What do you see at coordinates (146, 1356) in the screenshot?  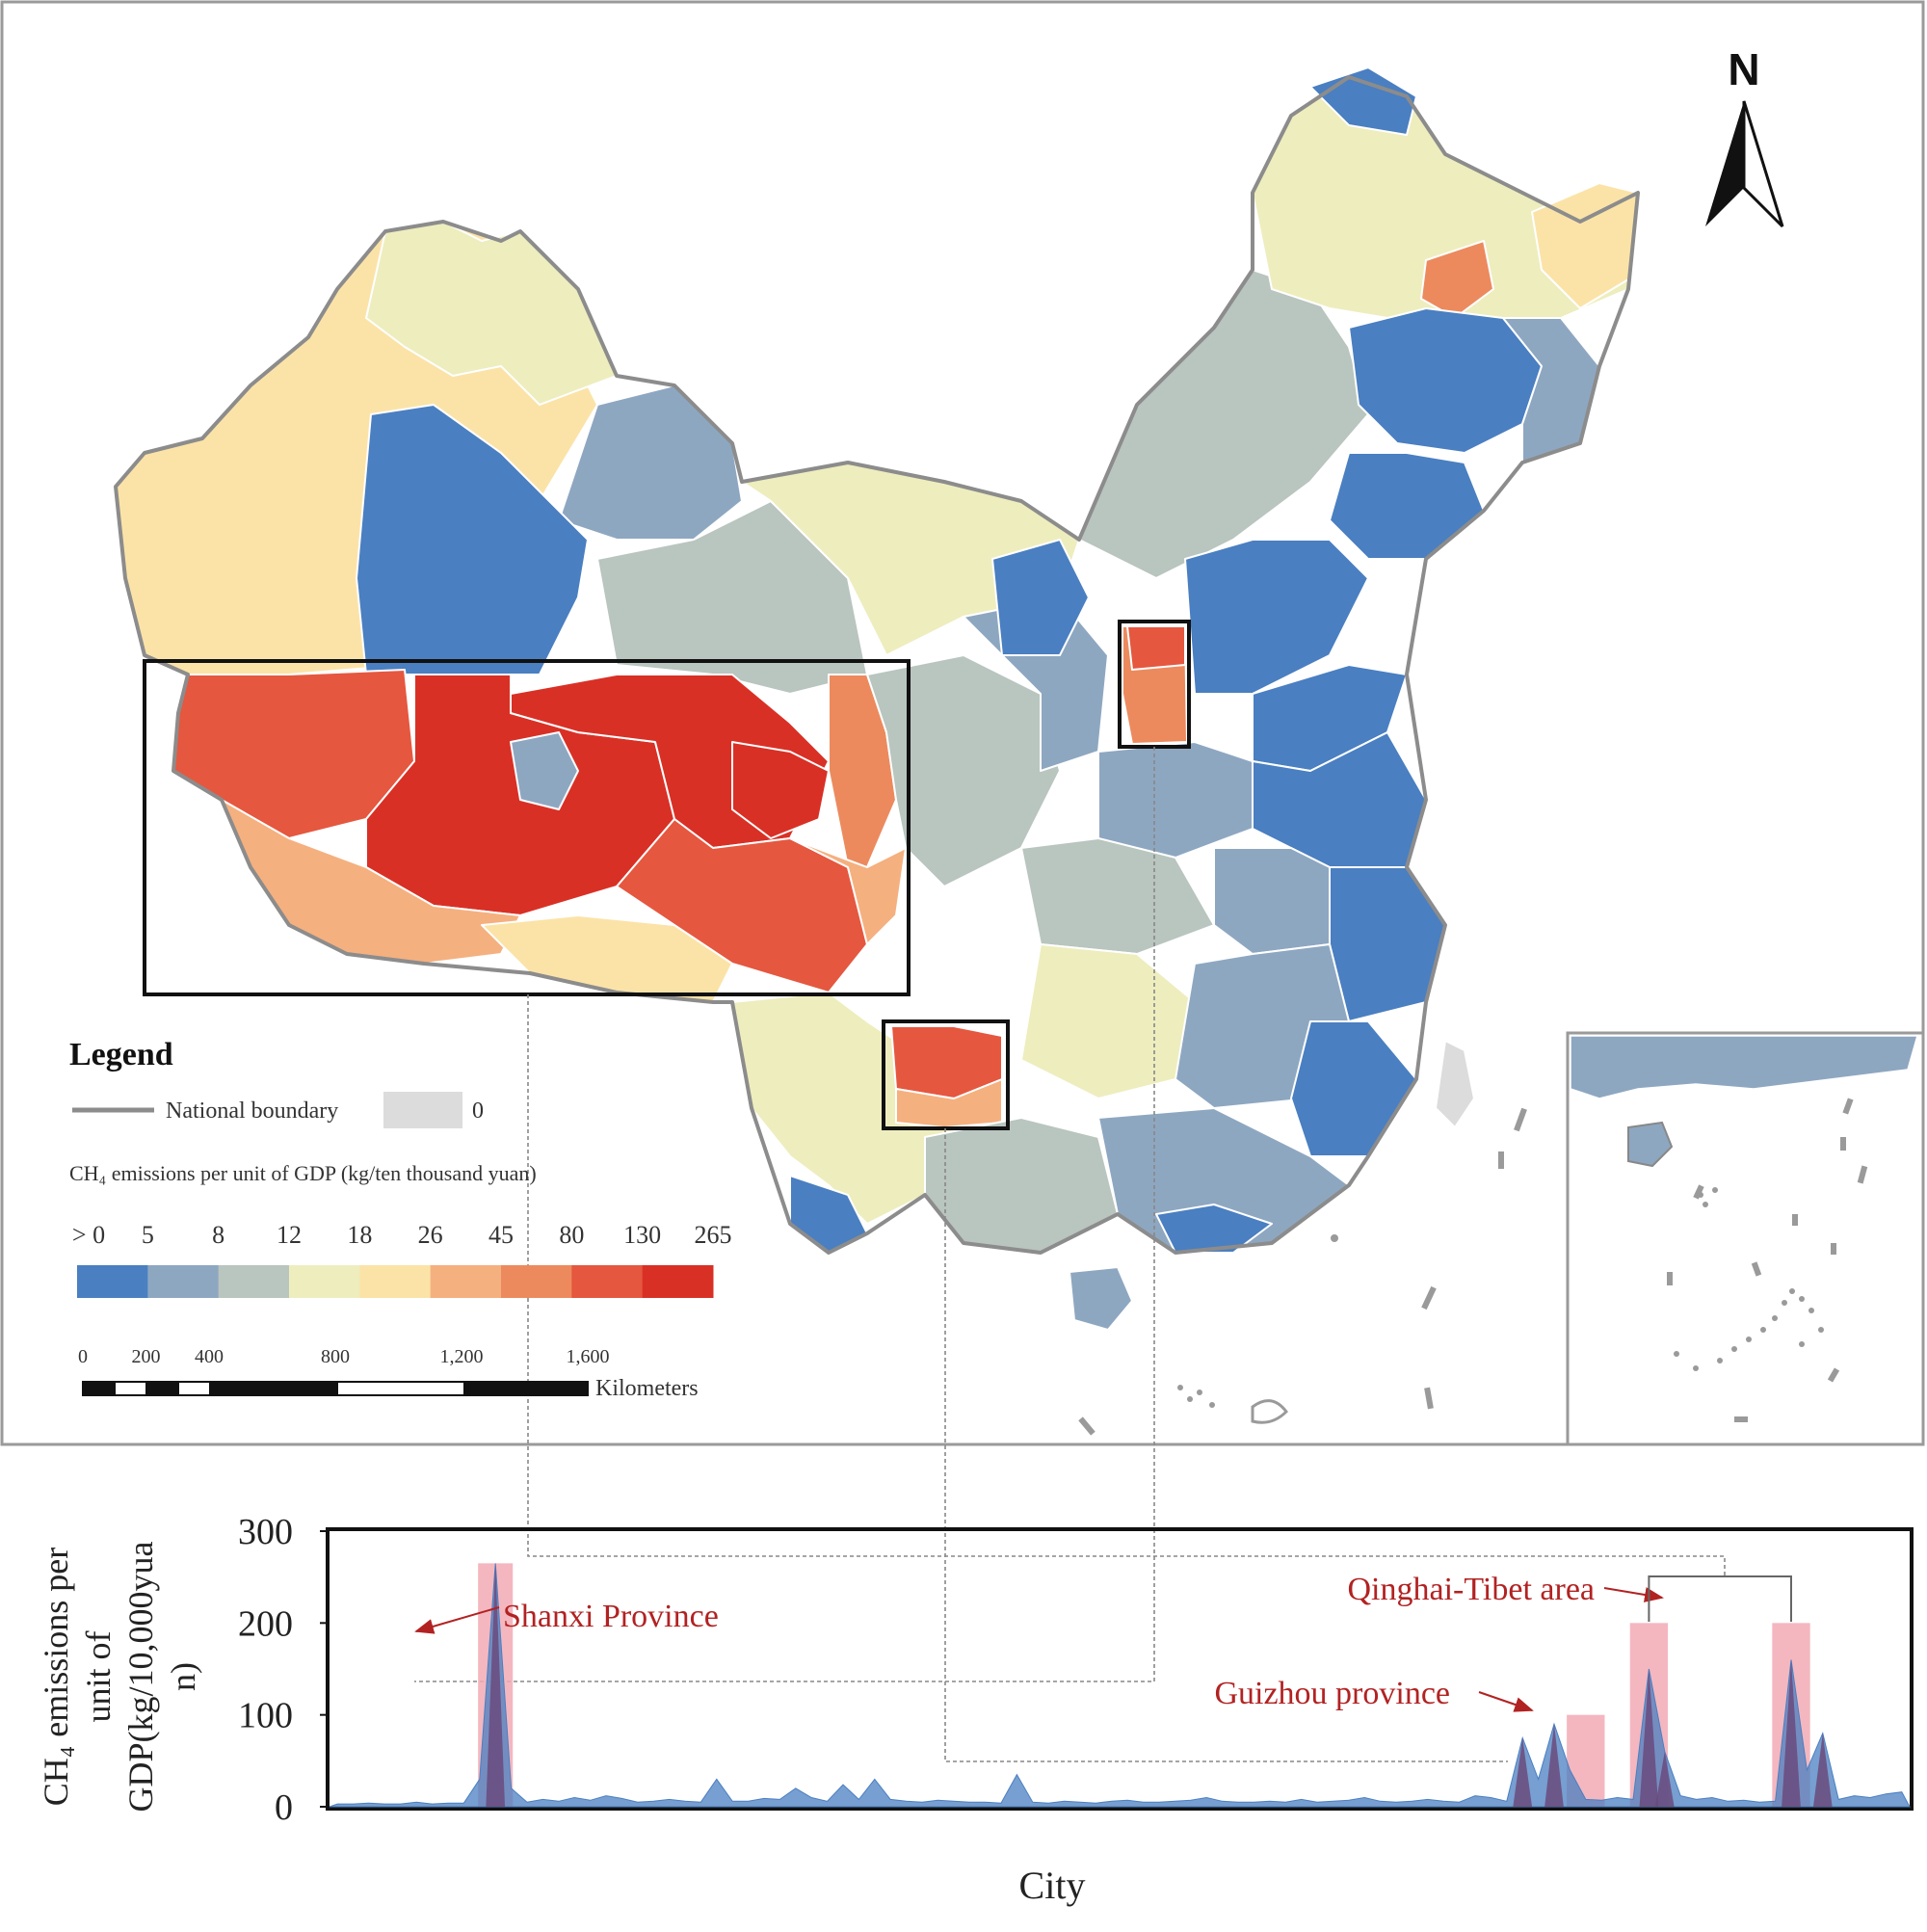 I see `scale-tick-label: 200` at bounding box center [146, 1356].